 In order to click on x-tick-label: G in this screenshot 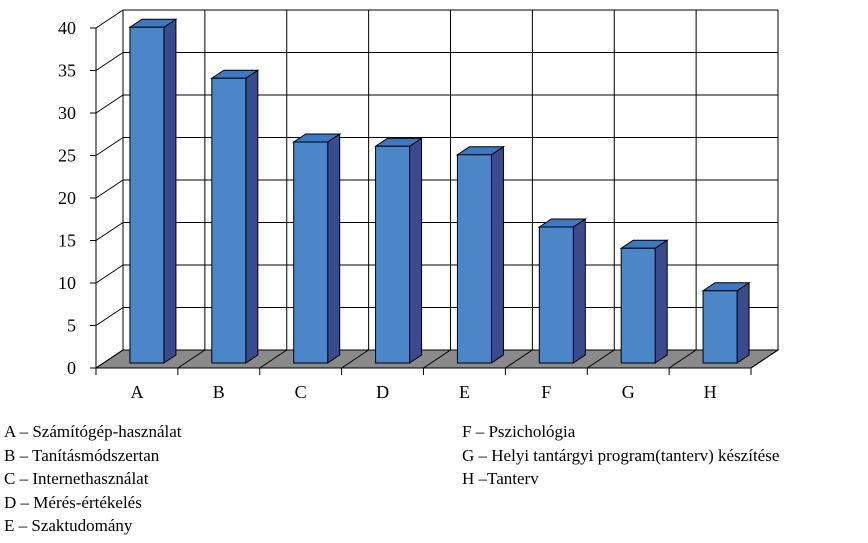, I will do `click(628, 392)`.